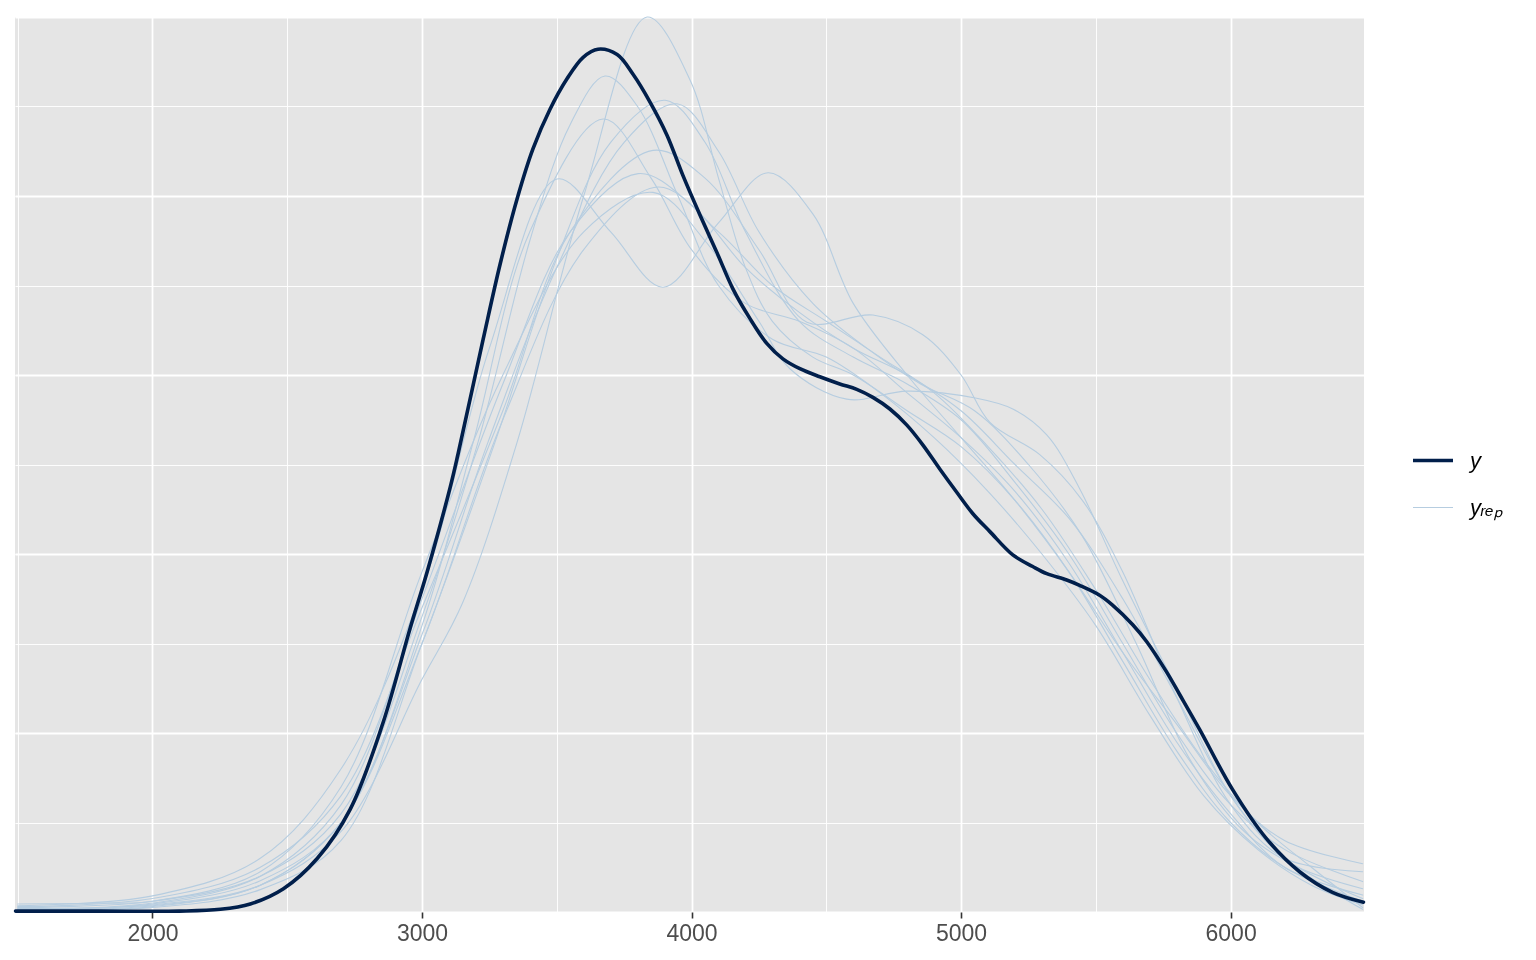 This screenshot has height=960, width=1536. I want to click on x-tick-label: 5000, so click(961, 932).